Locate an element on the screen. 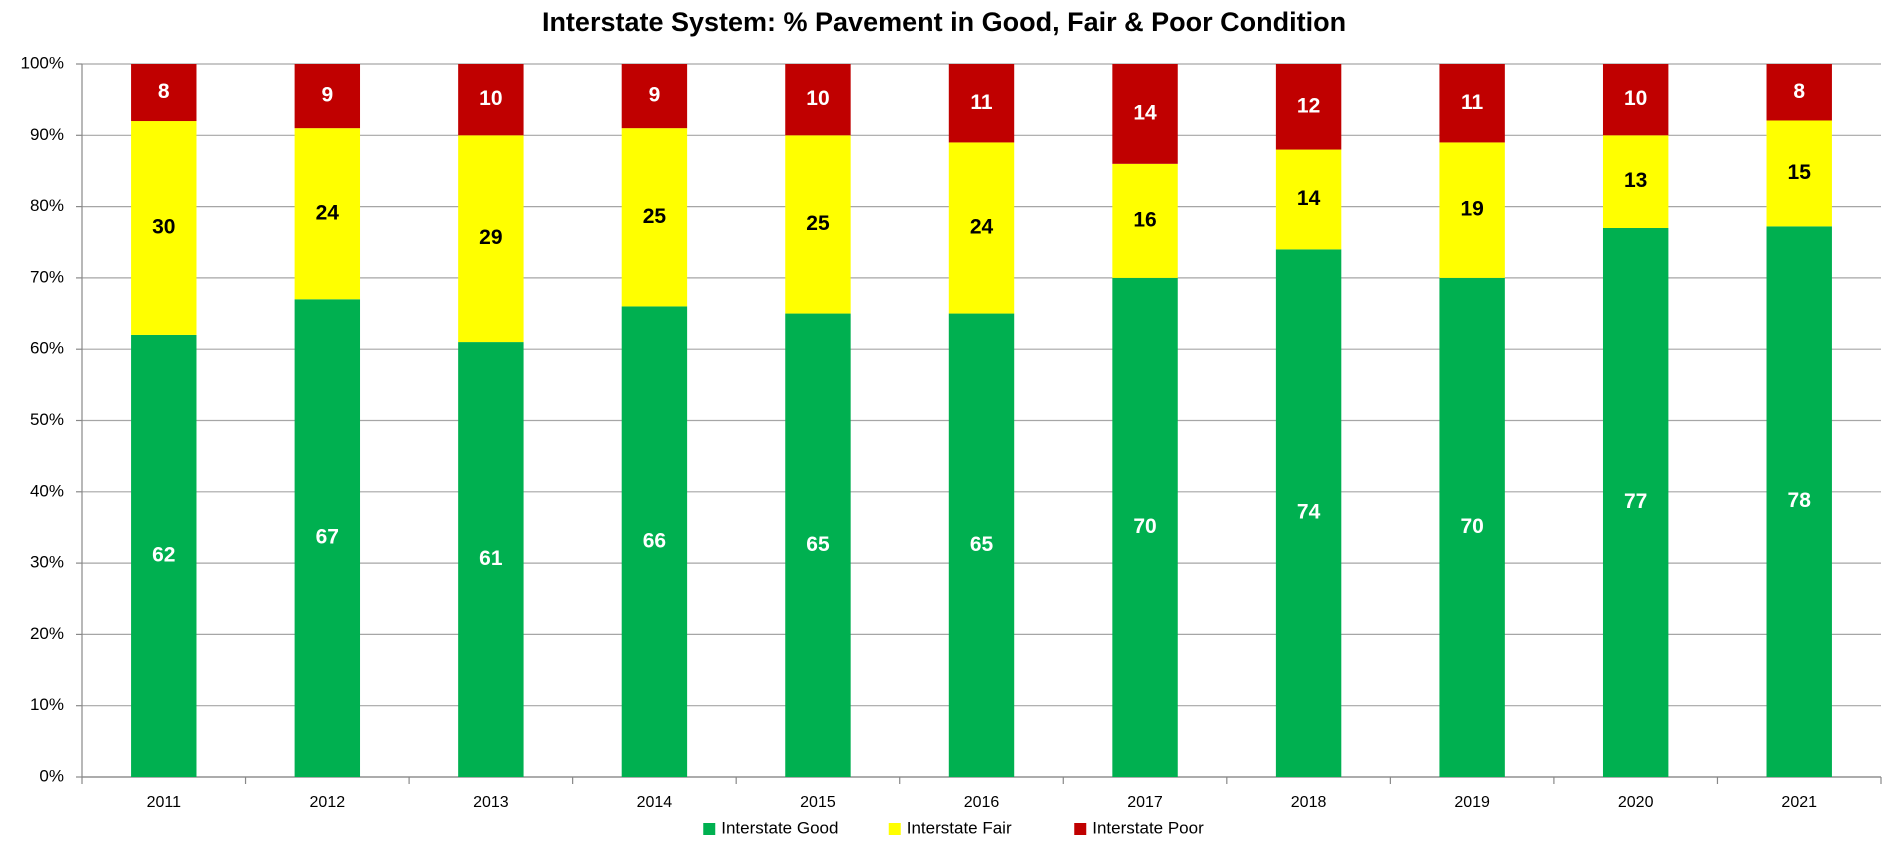 The height and width of the screenshot is (846, 1887). x-tick-label: 2021 is located at coordinates (1799, 802).